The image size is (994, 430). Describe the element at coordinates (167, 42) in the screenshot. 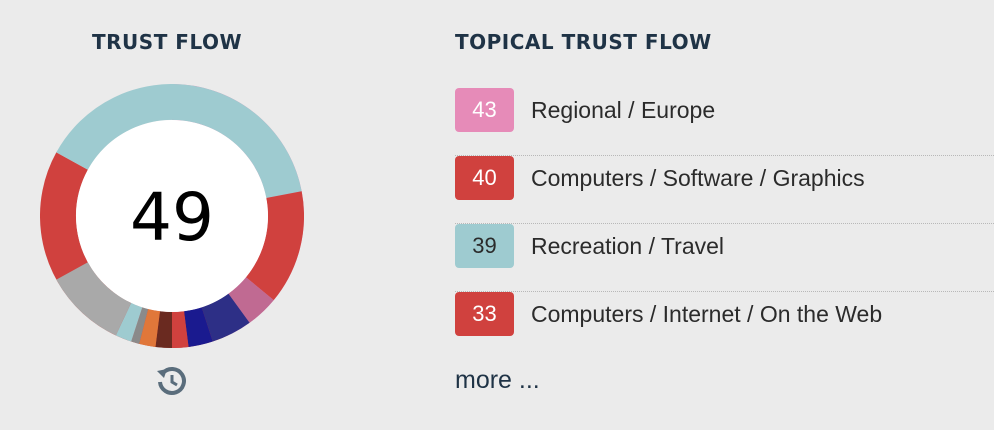

I see `trust-flow-title: TRUST FLOW` at that location.